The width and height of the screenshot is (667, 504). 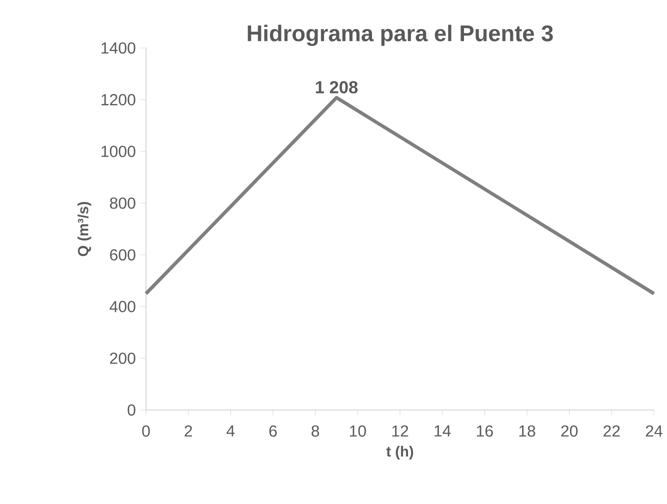 I want to click on x-tick-label: 16, so click(x=484, y=431).